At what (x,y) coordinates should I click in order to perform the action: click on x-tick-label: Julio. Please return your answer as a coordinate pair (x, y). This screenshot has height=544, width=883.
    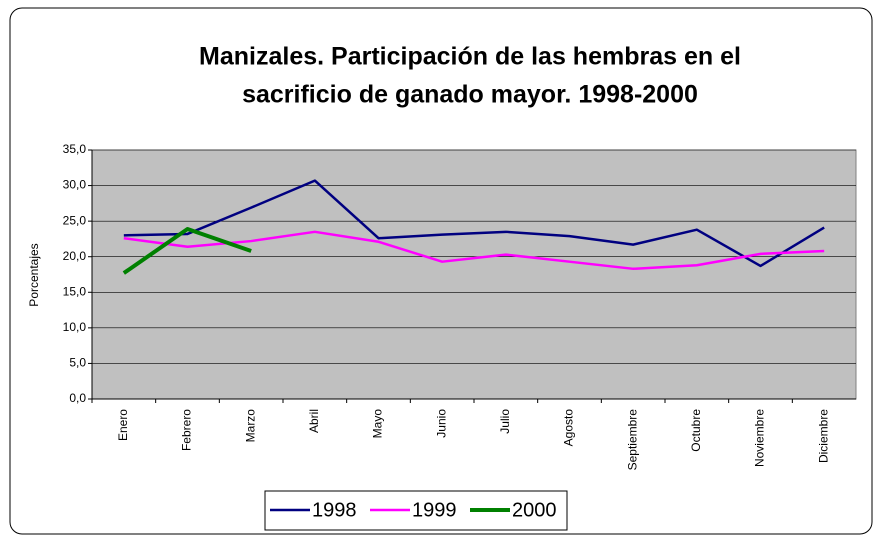
    Looking at the image, I should click on (505, 421).